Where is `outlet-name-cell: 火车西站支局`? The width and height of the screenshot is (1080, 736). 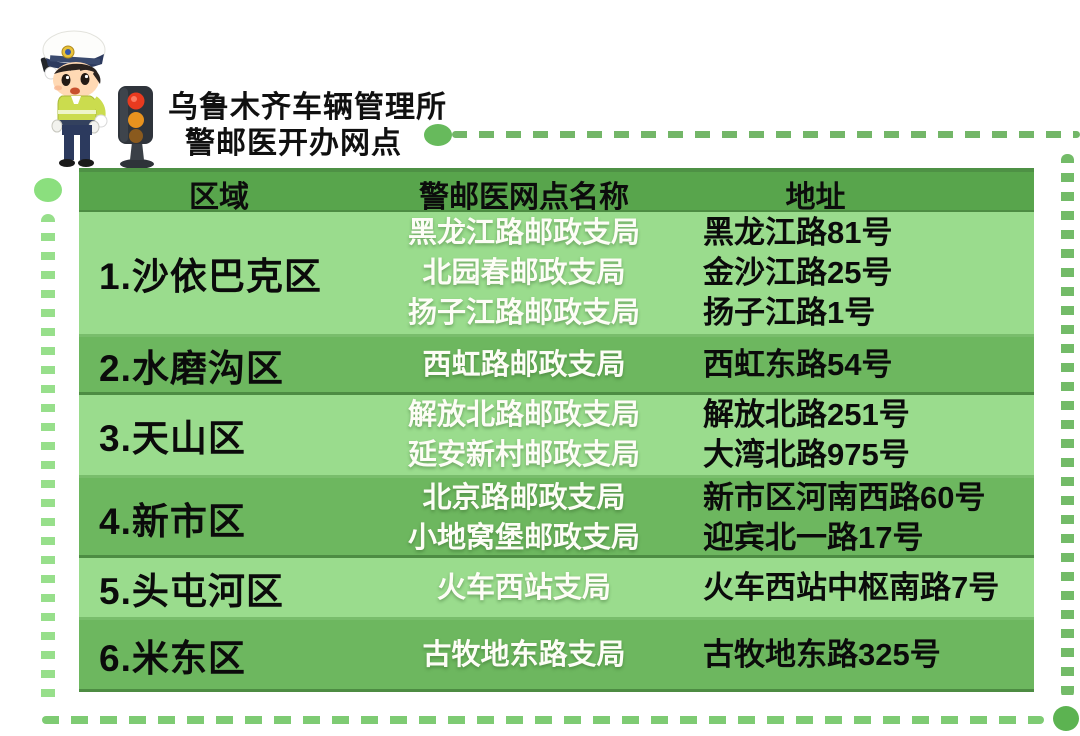
outlet-name-cell: 火车西站支局 is located at coordinates (524, 587).